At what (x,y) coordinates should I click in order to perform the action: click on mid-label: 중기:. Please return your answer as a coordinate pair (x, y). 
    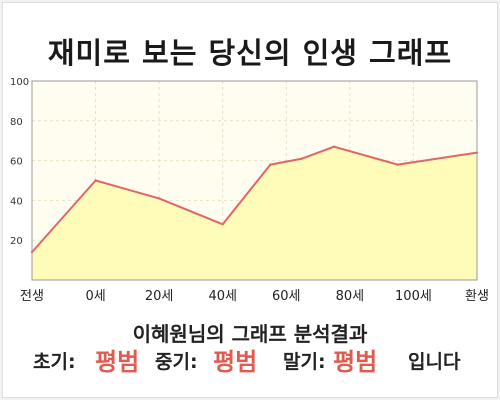
    Looking at the image, I should click on (176, 362).